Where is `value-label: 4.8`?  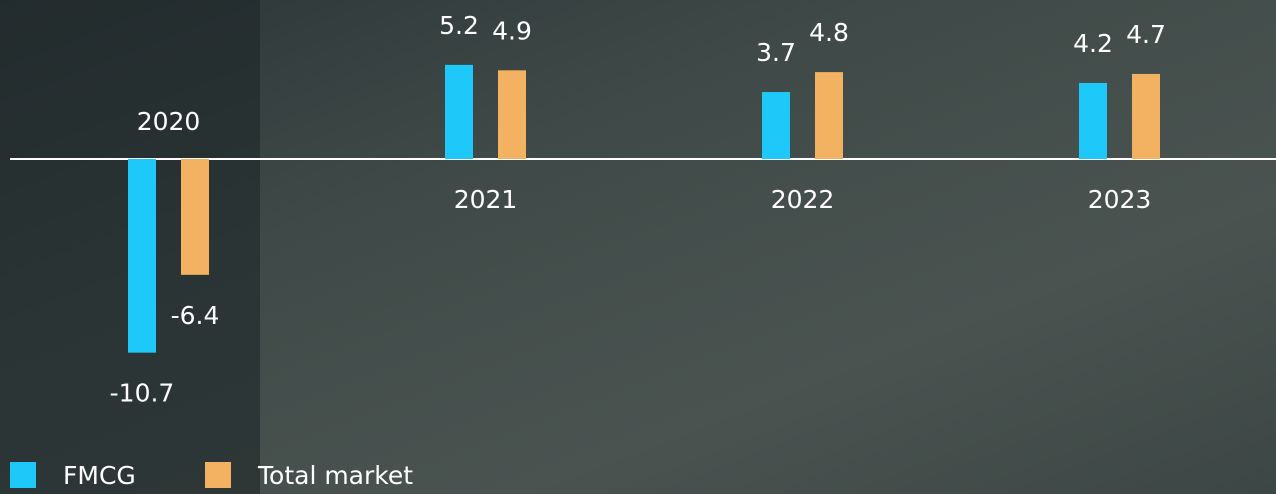
value-label: 4.8 is located at coordinates (829, 32).